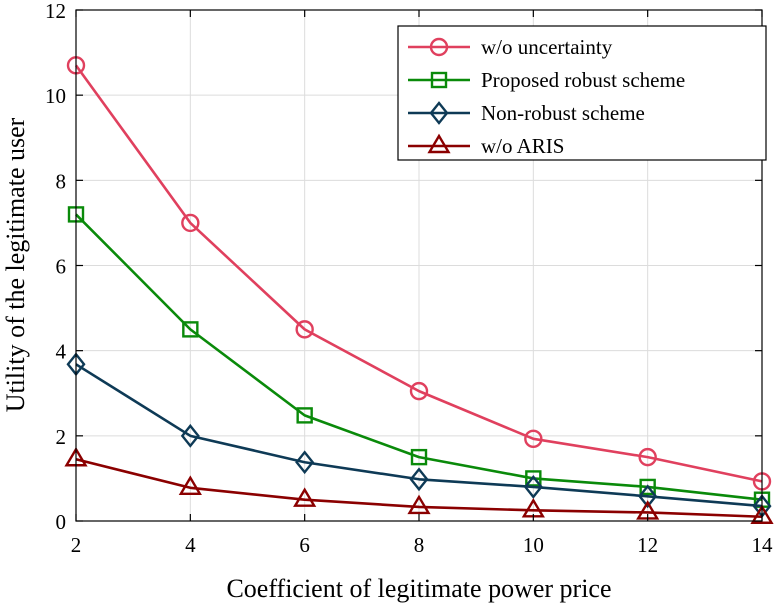 The width and height of the screenshot is (777, 607). I want to click on legend-entry: Non-robust scheme, so click(526, 113).